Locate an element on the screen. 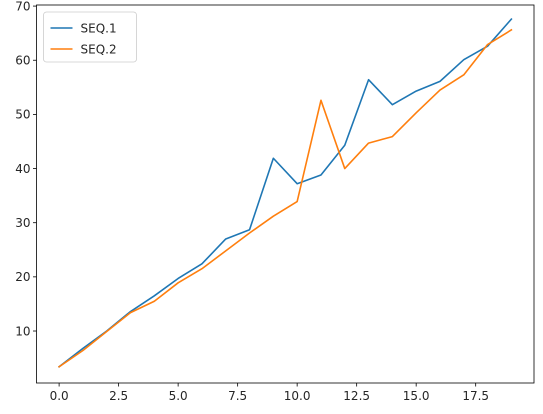  y-tick-label: 20 is located at coordinates (22, 277).